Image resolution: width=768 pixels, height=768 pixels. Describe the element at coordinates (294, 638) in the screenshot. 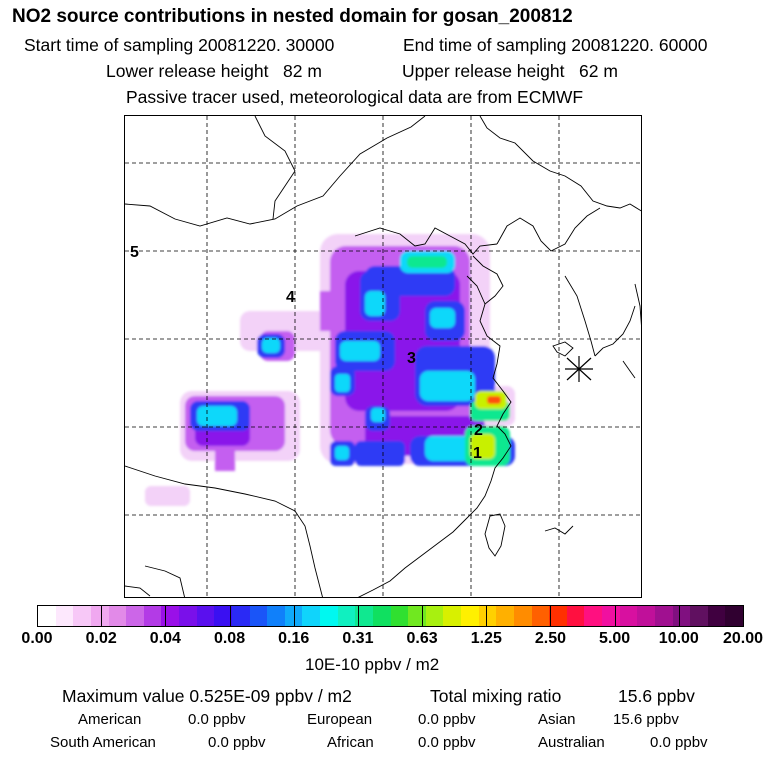

I see `color-scale-tick-label: 0.16` at that location.